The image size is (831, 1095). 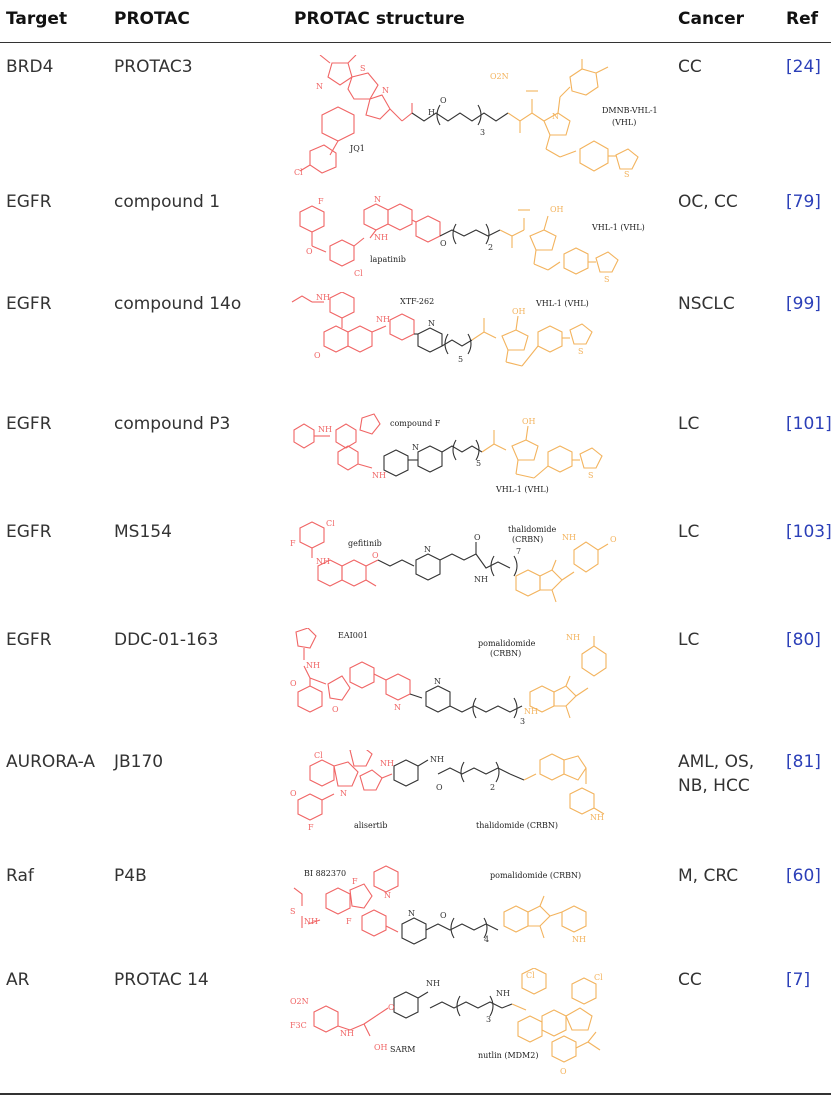 What do you see at coordinates (708, 876) in the screenshot?
I see `cell-cancer: M, CRC` at bounding box center [708, 876].